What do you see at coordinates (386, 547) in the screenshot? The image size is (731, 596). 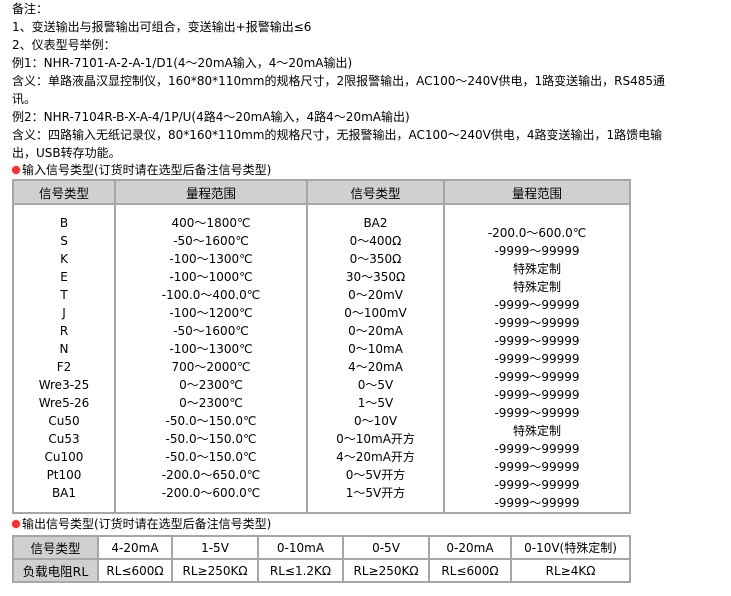 I see `table-cell: 0-5V` at bounding box center [386, 547].